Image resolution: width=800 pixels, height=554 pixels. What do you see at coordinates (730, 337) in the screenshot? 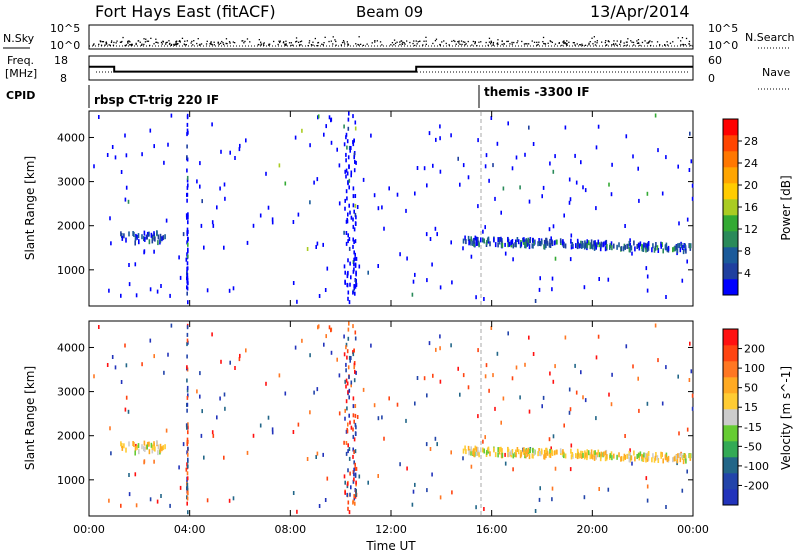
I see `colorbar-segment` at bounding box center [730, 337].